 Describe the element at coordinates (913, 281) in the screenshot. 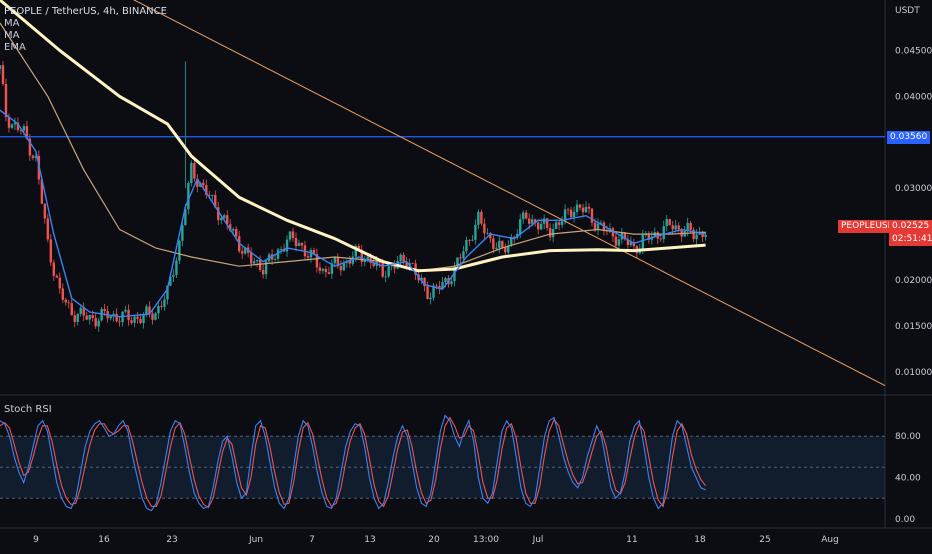

I see `price-tick-label: 0.02000` at that location.